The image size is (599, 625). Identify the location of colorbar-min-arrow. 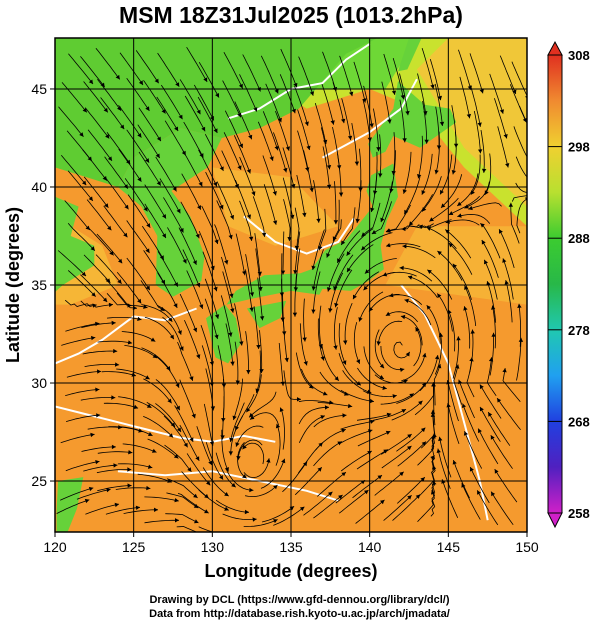
(555, 520).